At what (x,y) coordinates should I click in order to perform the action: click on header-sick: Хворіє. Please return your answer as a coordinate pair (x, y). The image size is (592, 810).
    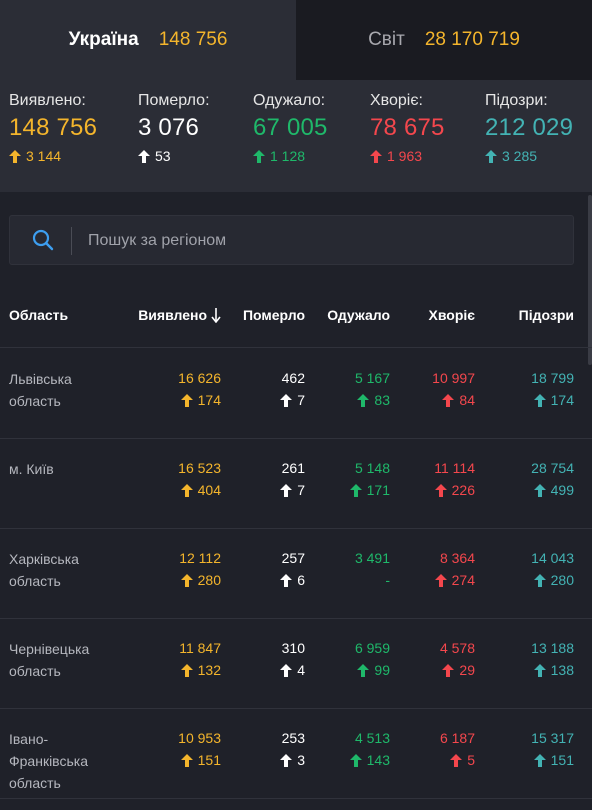
    Looking at the image, I should click on (451, 315).